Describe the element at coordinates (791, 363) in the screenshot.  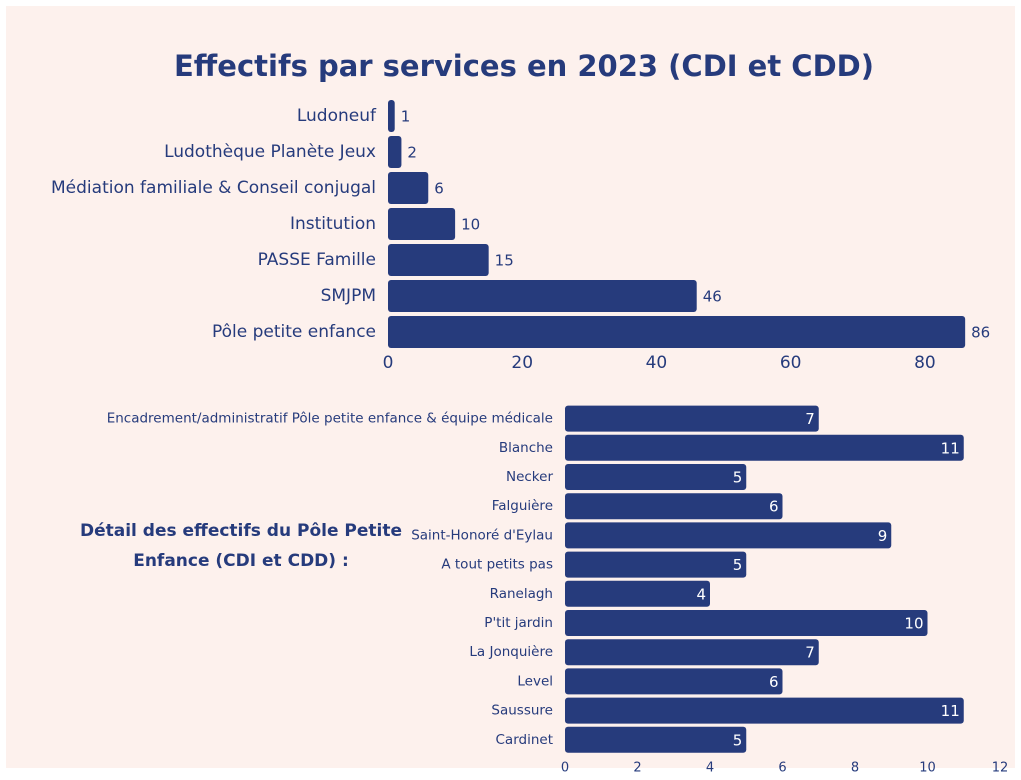
I see `x-tick-label: 60` at that location.